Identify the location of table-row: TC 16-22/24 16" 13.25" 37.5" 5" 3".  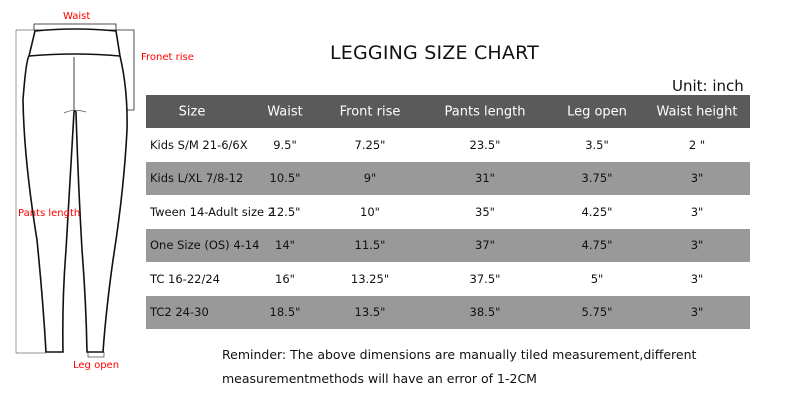
(448, 279).